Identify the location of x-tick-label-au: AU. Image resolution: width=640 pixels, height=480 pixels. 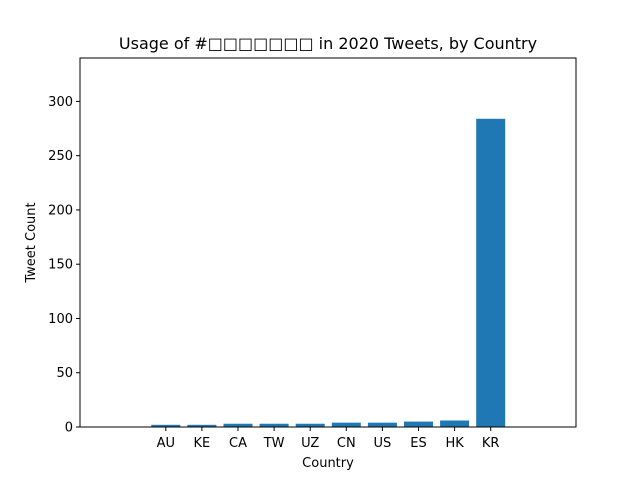
(166, 443).